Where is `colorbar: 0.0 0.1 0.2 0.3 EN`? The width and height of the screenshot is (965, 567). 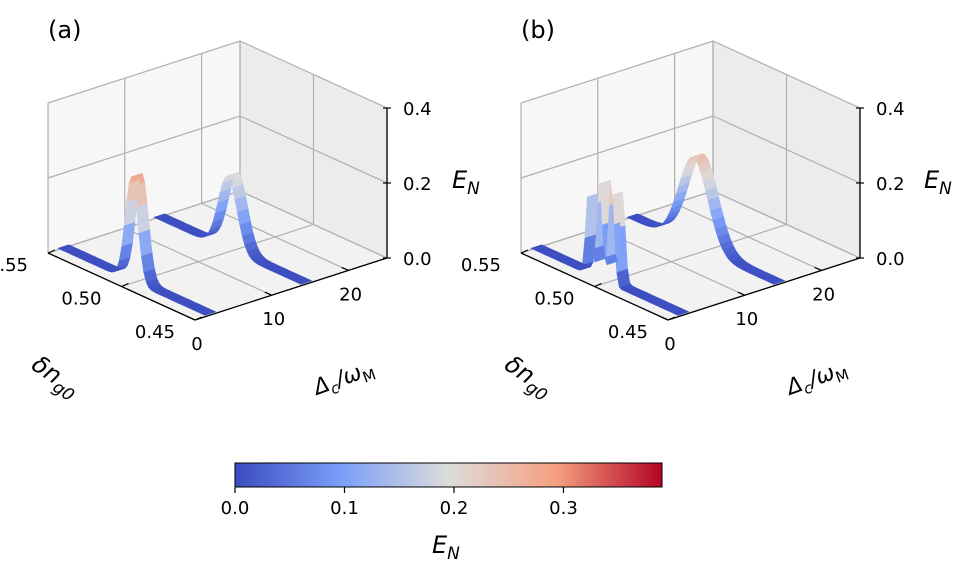 colorbar: 0.0 0.1 0.2 0.3 EN is located at coordinates (442, 513).